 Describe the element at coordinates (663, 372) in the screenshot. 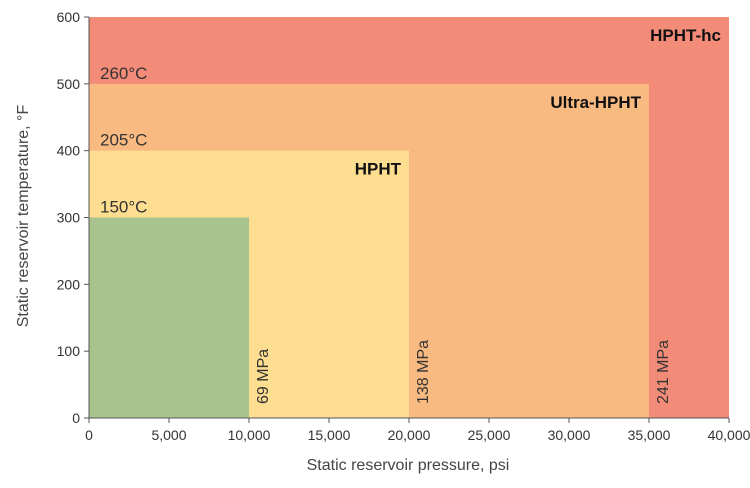

I see `pressure-label: 241 MPa` at that location.